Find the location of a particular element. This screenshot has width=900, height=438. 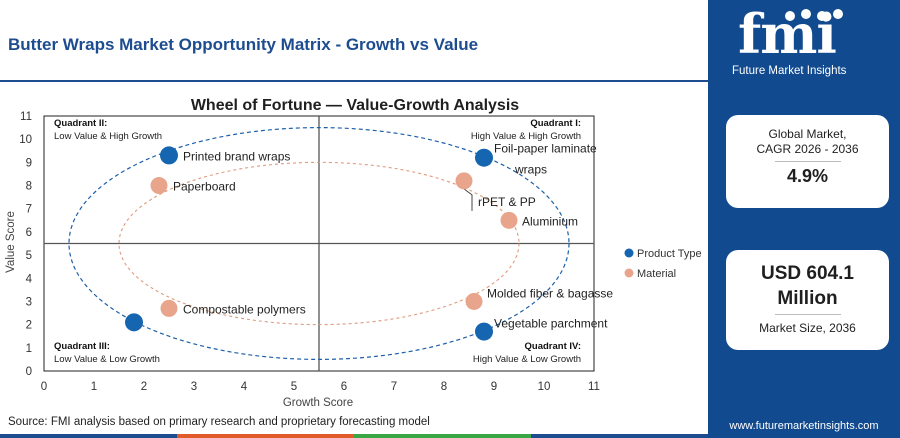

y-tick-label: 3 is located at coordinates (29, 302).